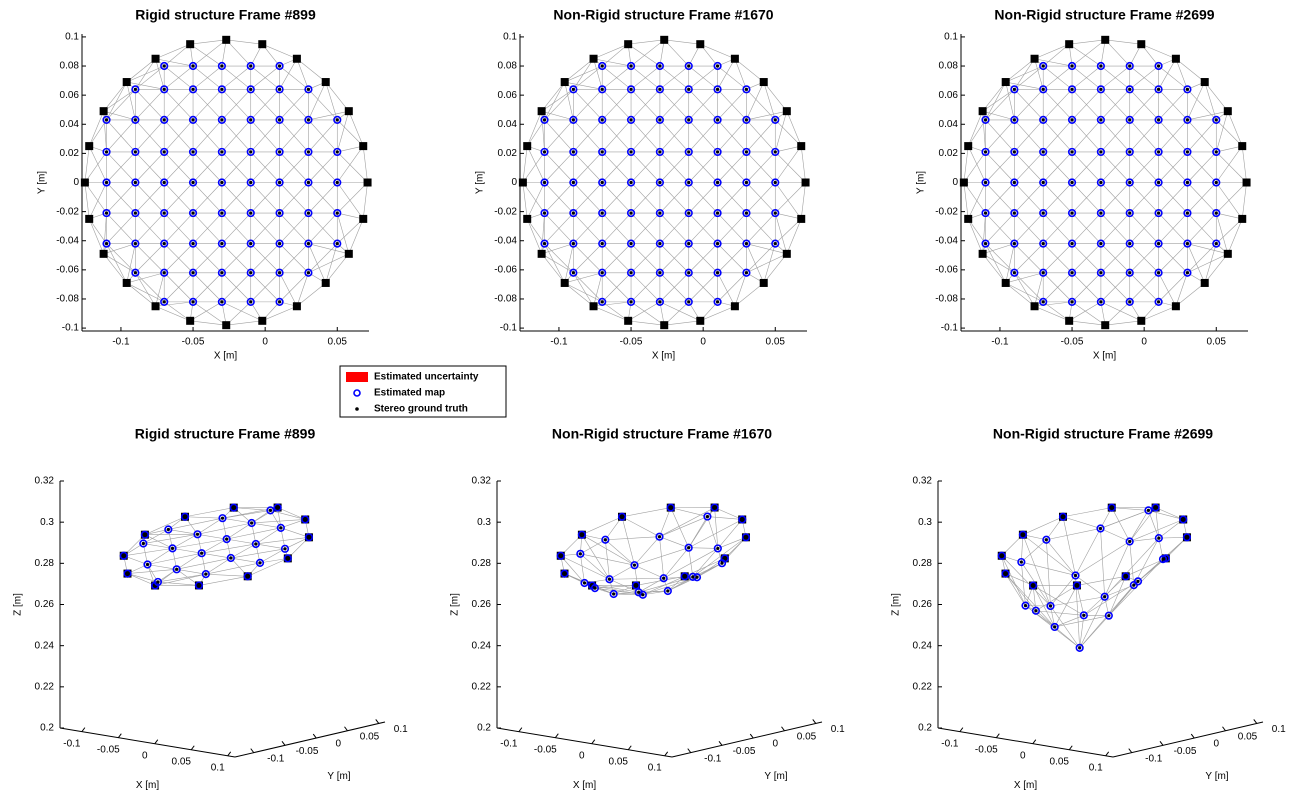 This screenshot has height=797, width=1295. Describe the element at coordinates (949, 153) in the screenshot. I see `y-tick-label: 0.02` at that location.